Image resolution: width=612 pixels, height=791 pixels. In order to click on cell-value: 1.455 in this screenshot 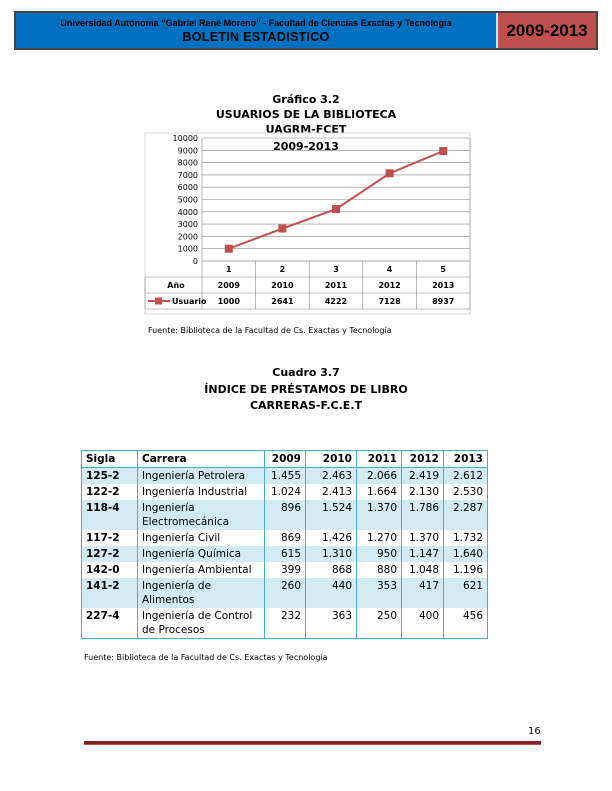, I will do `click(285, 475)`.